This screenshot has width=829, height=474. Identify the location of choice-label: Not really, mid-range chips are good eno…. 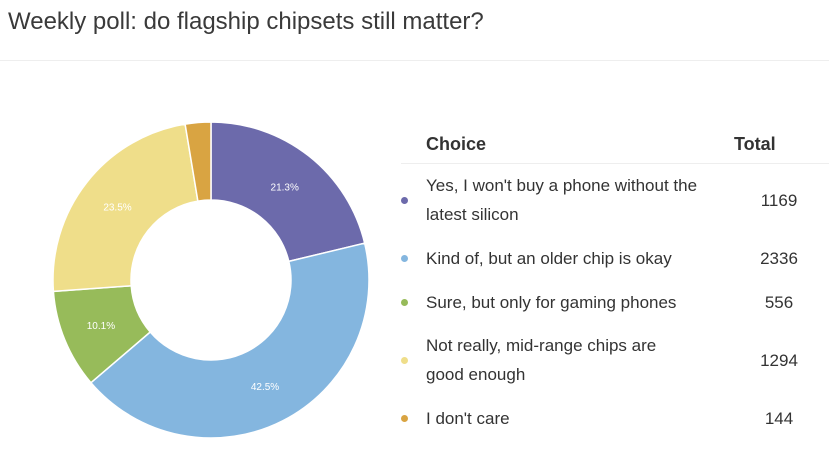
(541, 360).